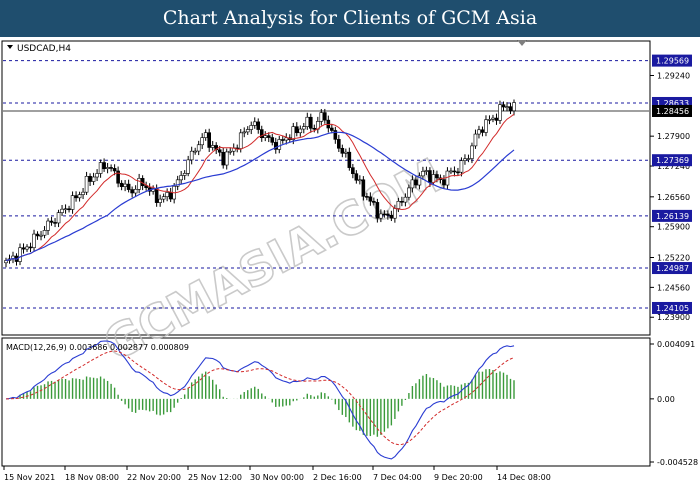 This screenshot has width=700, height=500. I want to click on price-tag-label: 1.24105, so click(672, 308).